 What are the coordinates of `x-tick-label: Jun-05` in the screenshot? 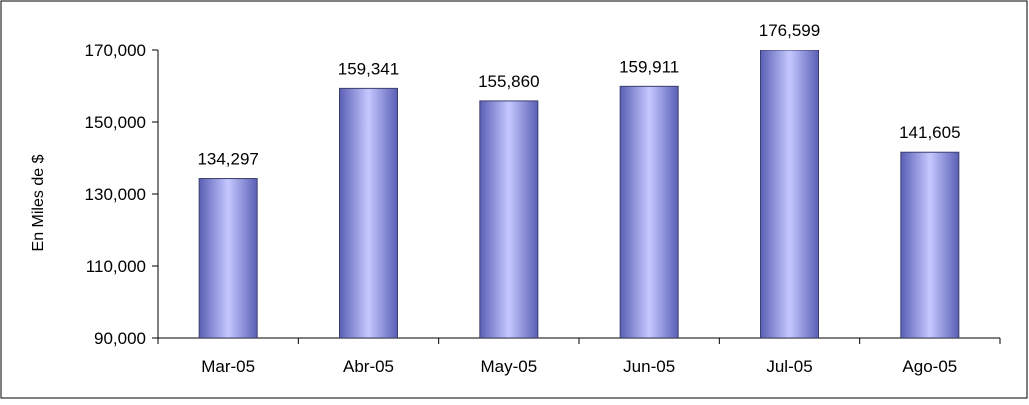 It's located at (649, 366).